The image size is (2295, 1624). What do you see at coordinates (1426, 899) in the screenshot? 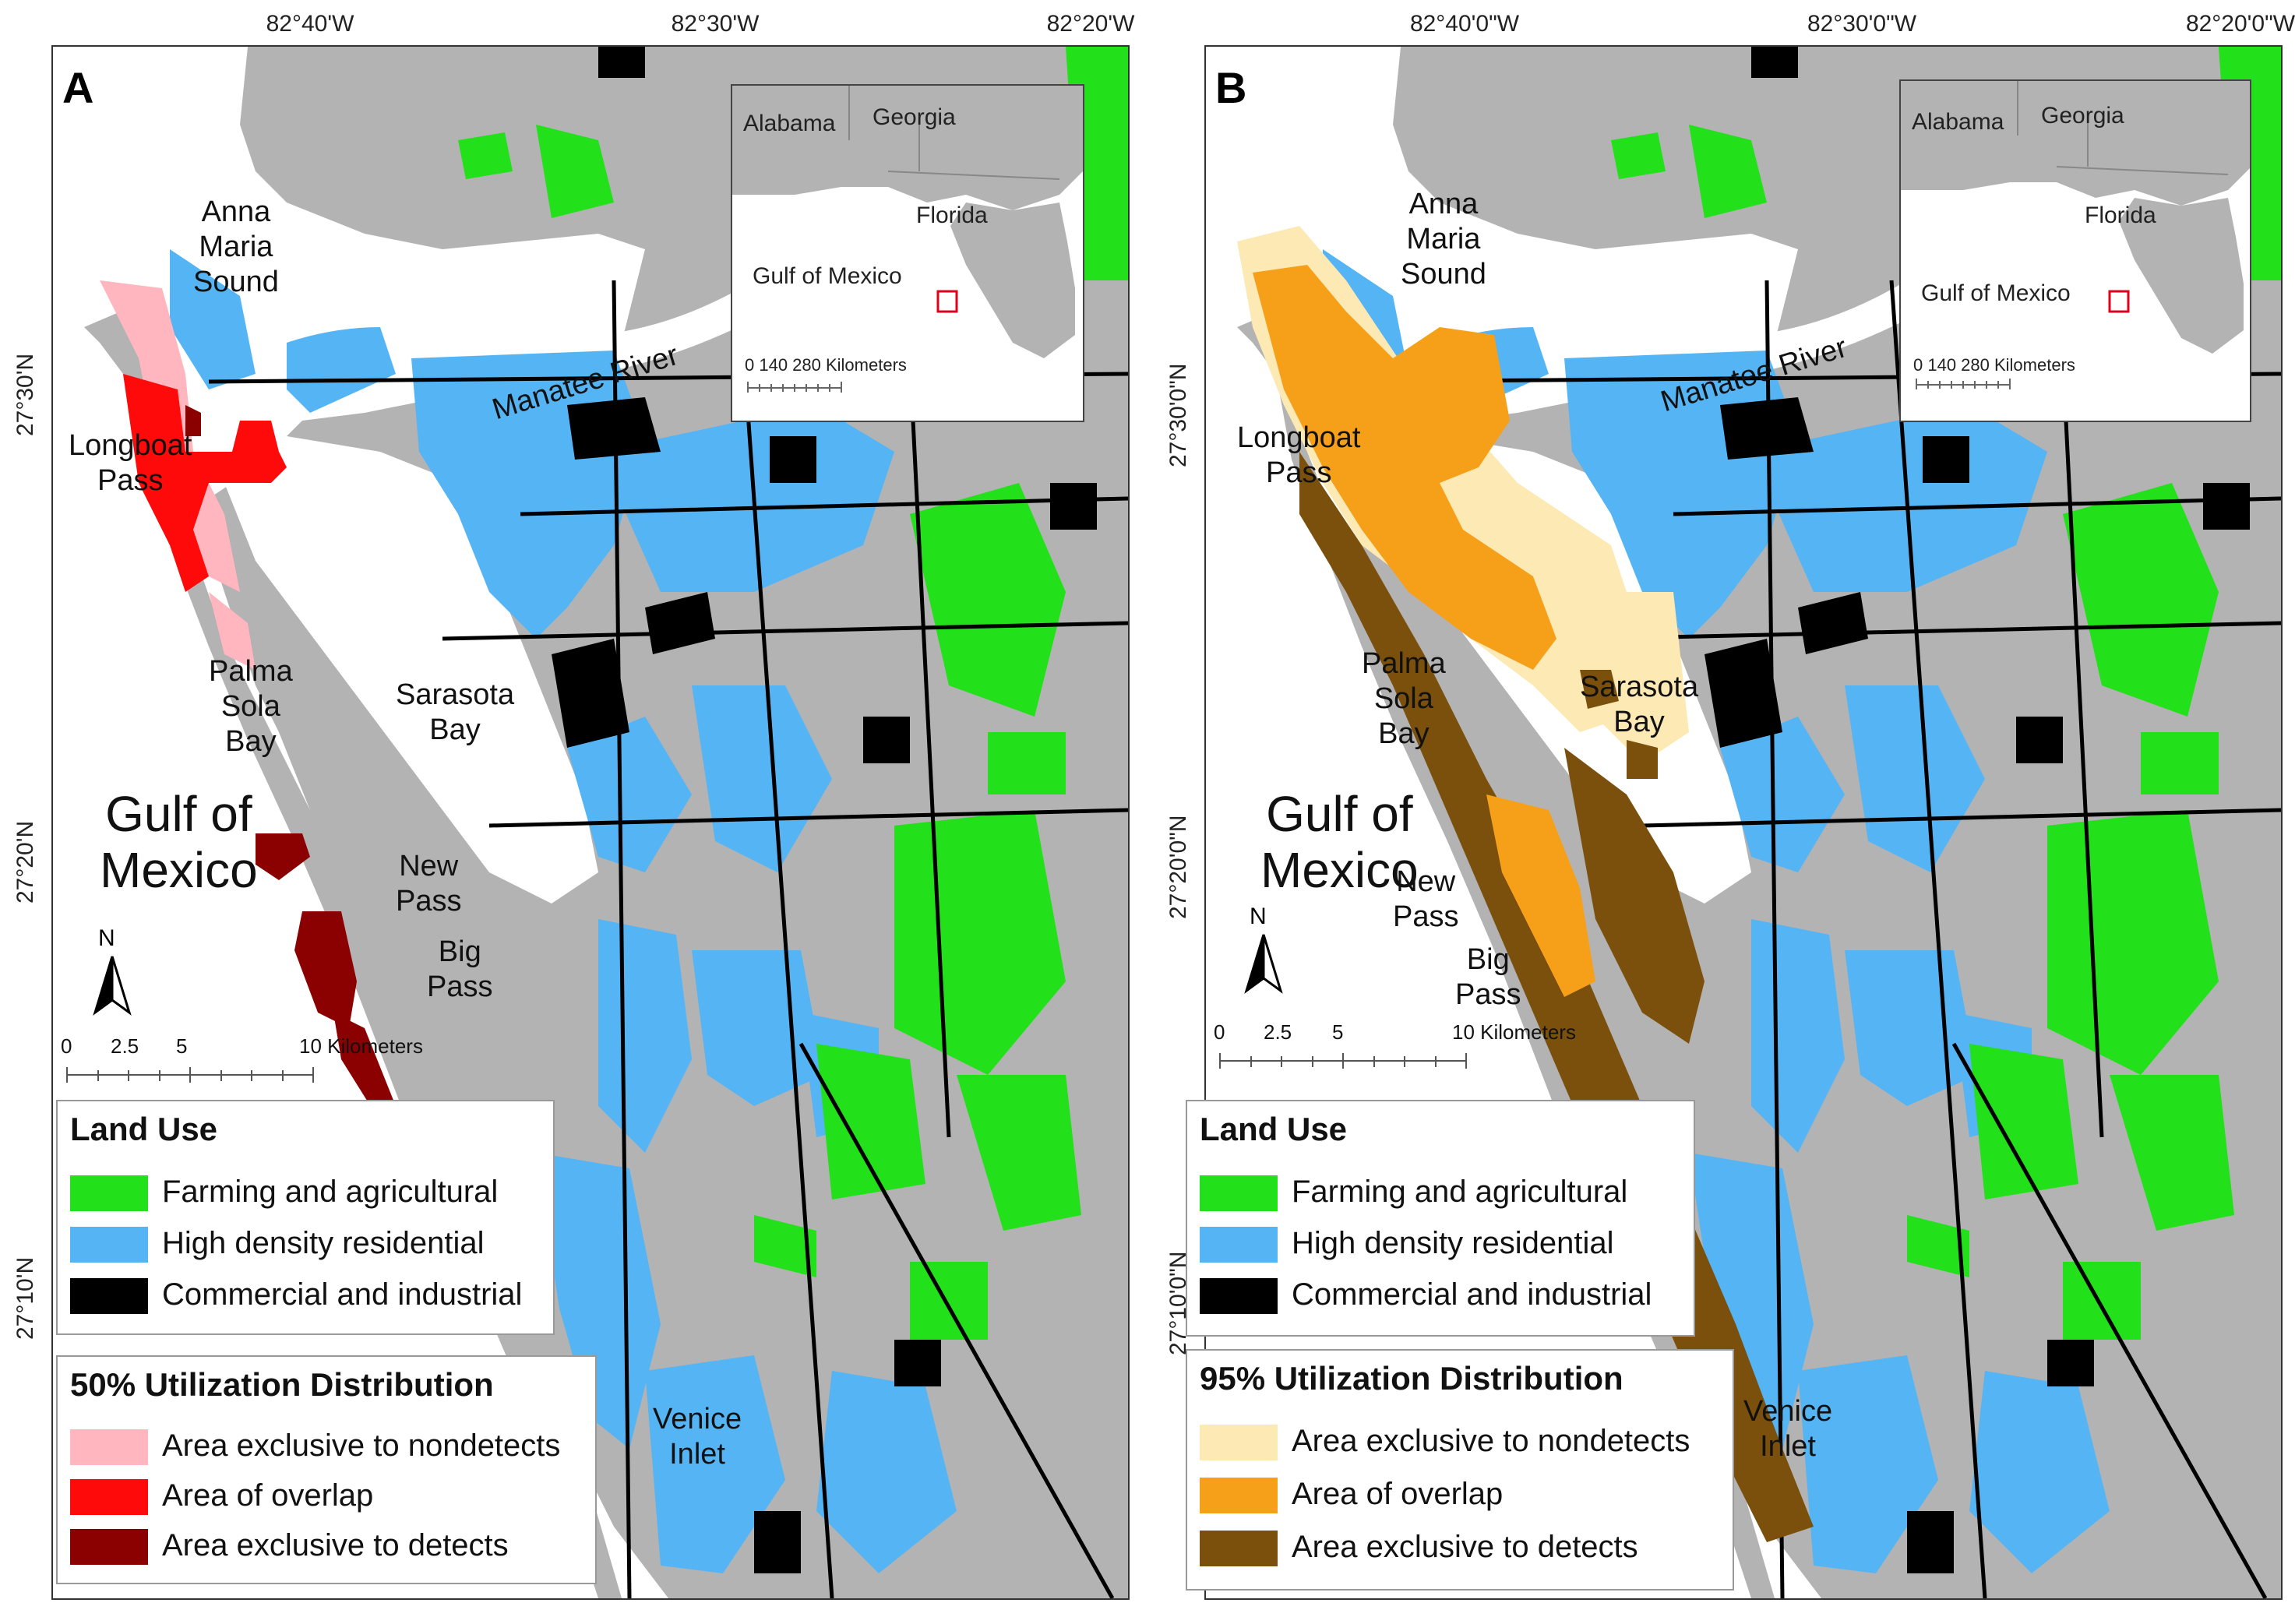
I see `label-new-pass: New Pass` at bounding box center [1426, 899].